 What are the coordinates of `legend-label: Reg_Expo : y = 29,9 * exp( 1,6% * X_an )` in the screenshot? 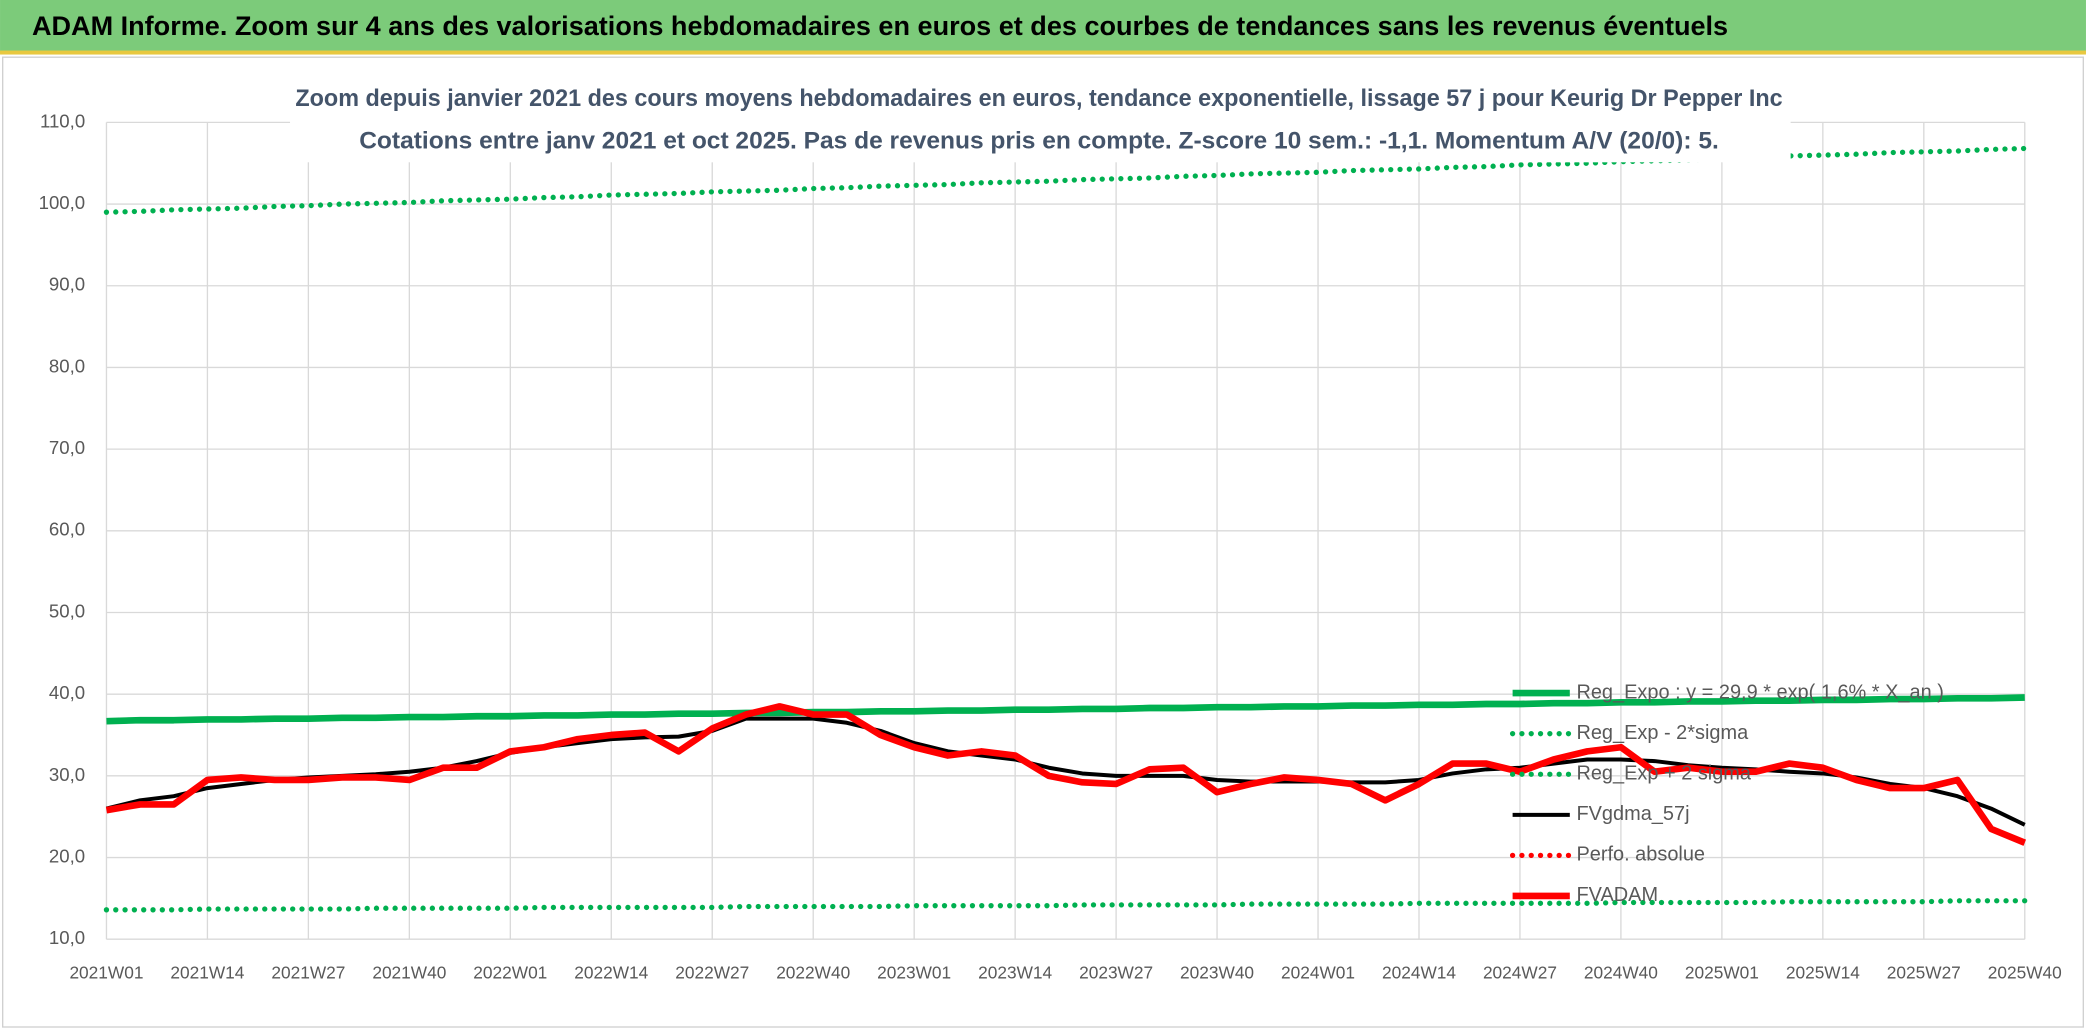 It's located at (1759, 692).